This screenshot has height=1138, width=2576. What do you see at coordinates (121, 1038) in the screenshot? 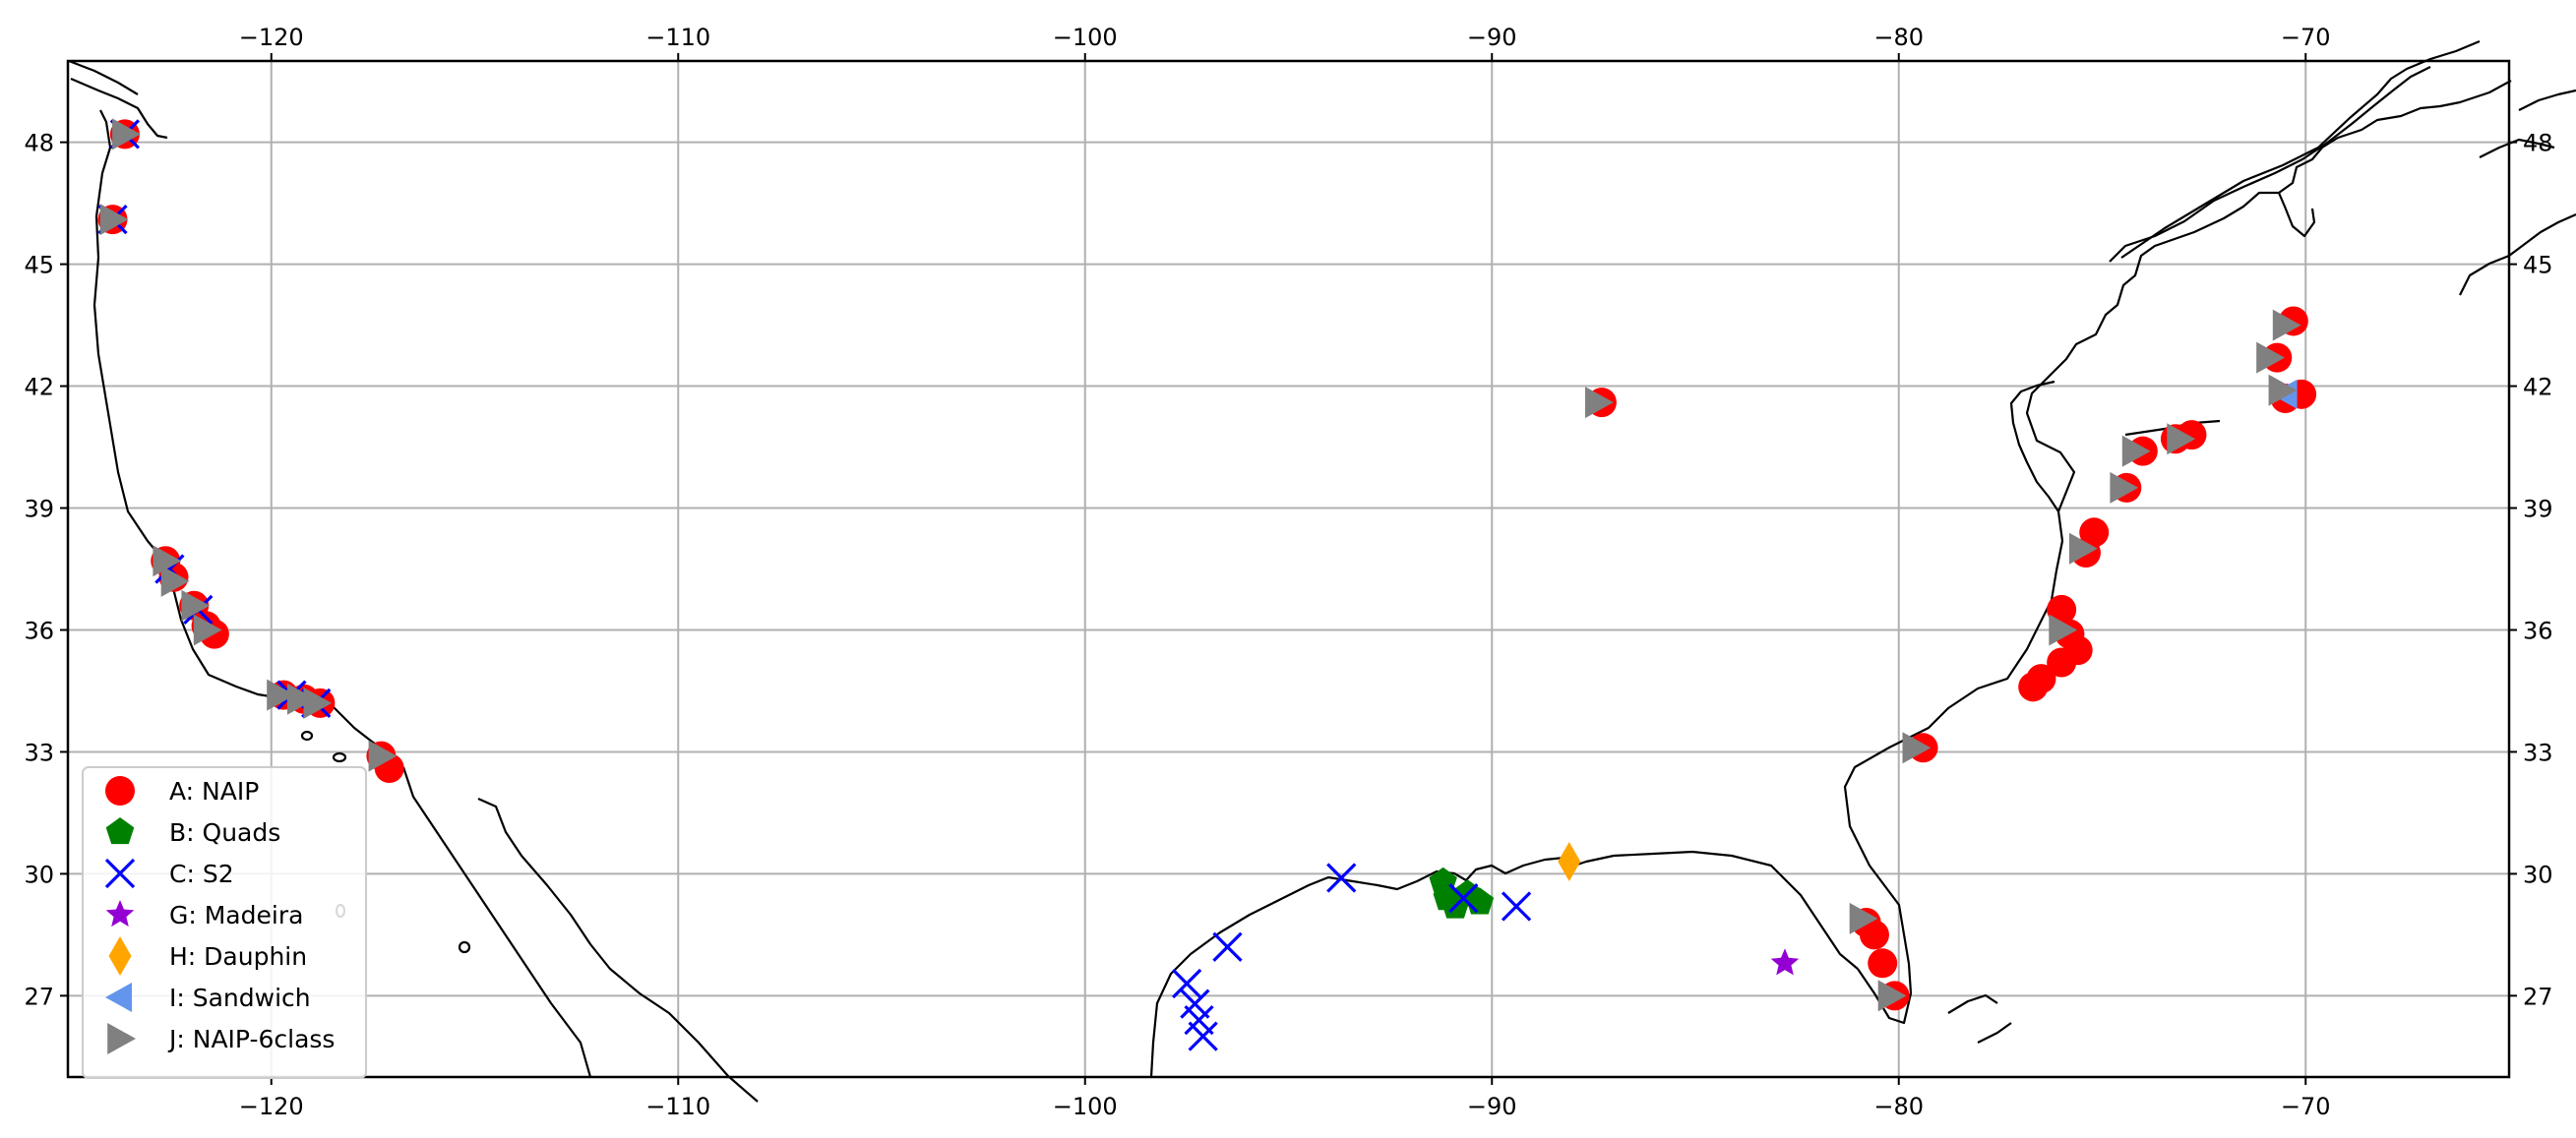
I see `legend-marker-triangle-right` at bounding box center [121, 1038].